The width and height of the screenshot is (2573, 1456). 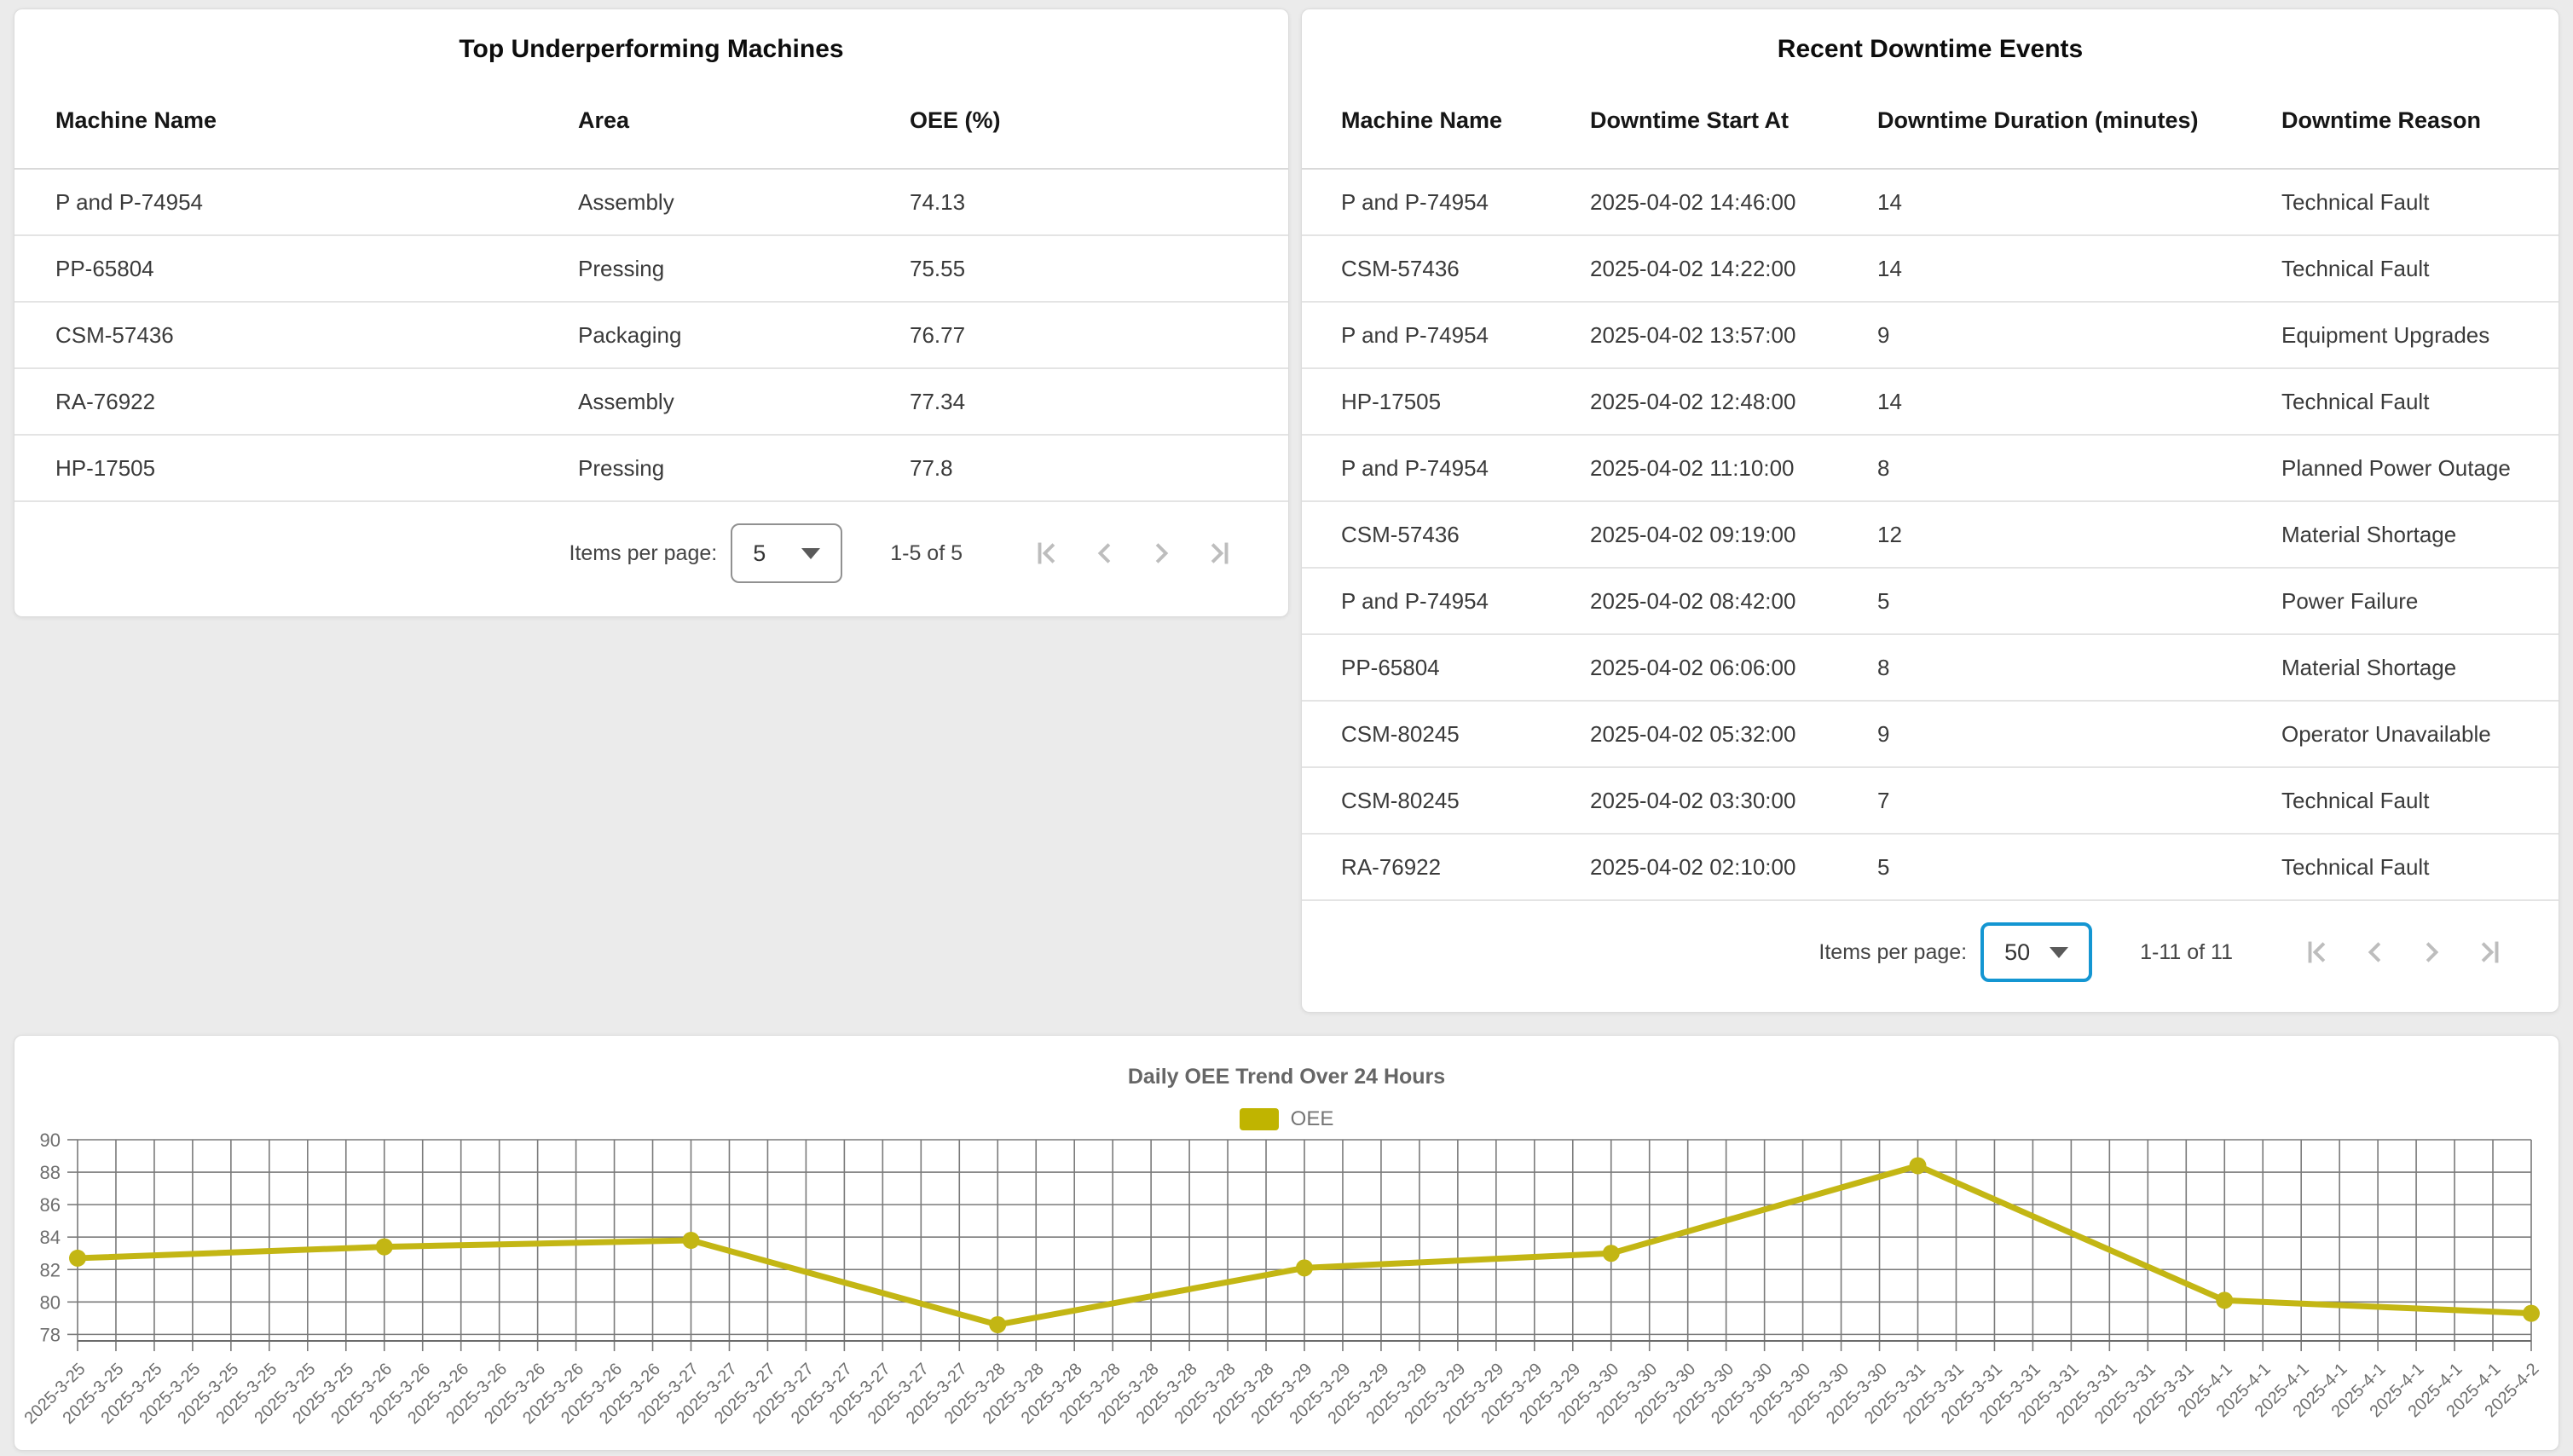 I want to click on svg-text: 78, so click(x=50, y=1334).